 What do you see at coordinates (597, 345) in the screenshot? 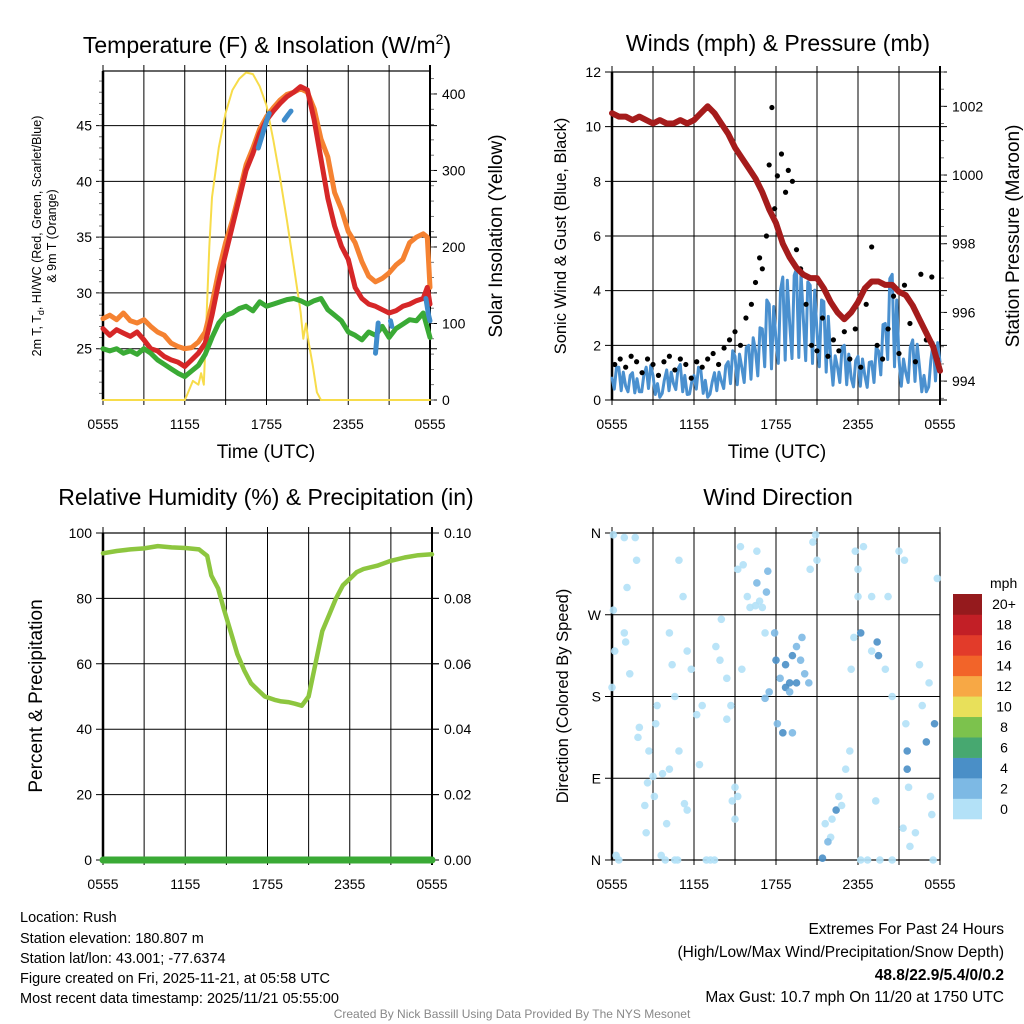
I see `y-tick-label: 2` at bounding box center [597, 345].